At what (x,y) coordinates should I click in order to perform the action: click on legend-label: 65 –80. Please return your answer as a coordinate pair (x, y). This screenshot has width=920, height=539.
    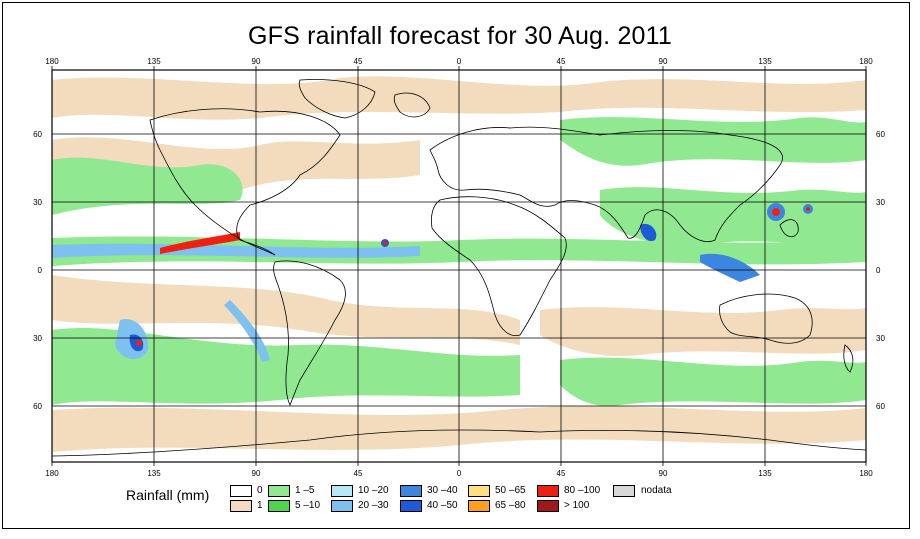
    Looking at the image, I should click on (510, 505).